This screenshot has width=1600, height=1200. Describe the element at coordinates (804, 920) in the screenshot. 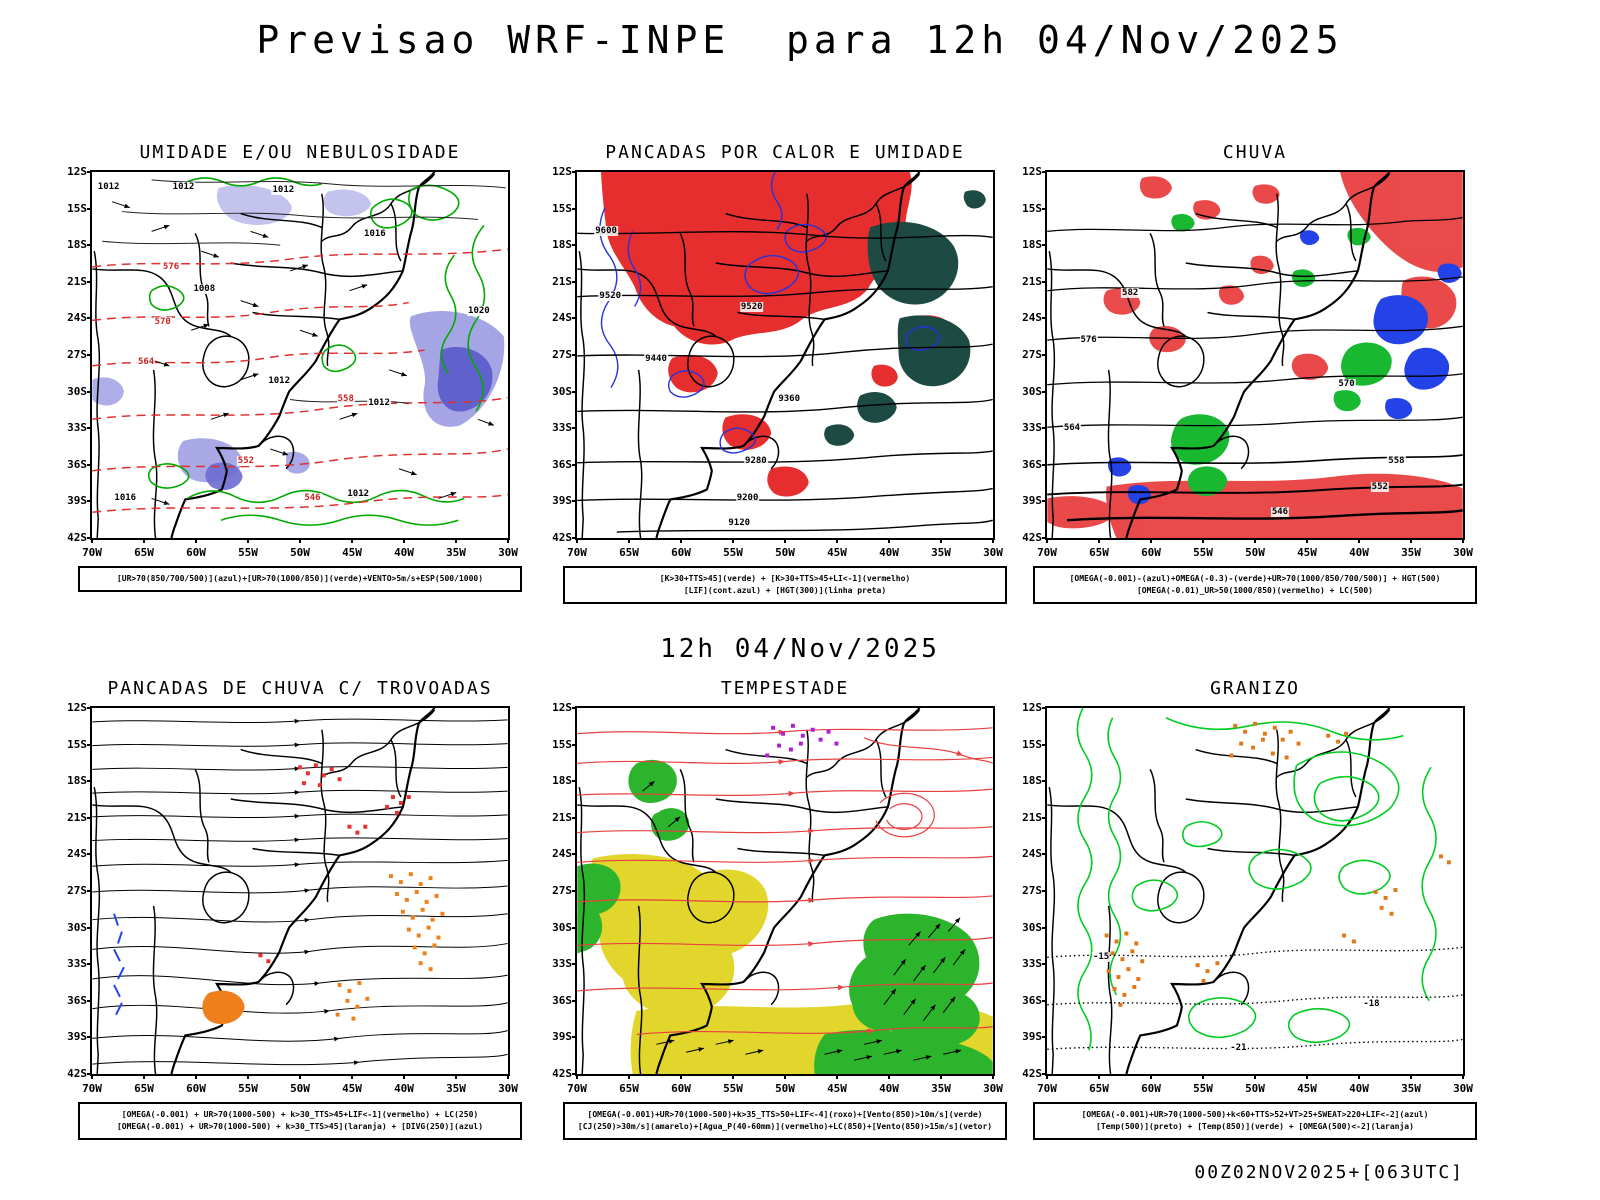

I see `black-wind-vectors` at that location.